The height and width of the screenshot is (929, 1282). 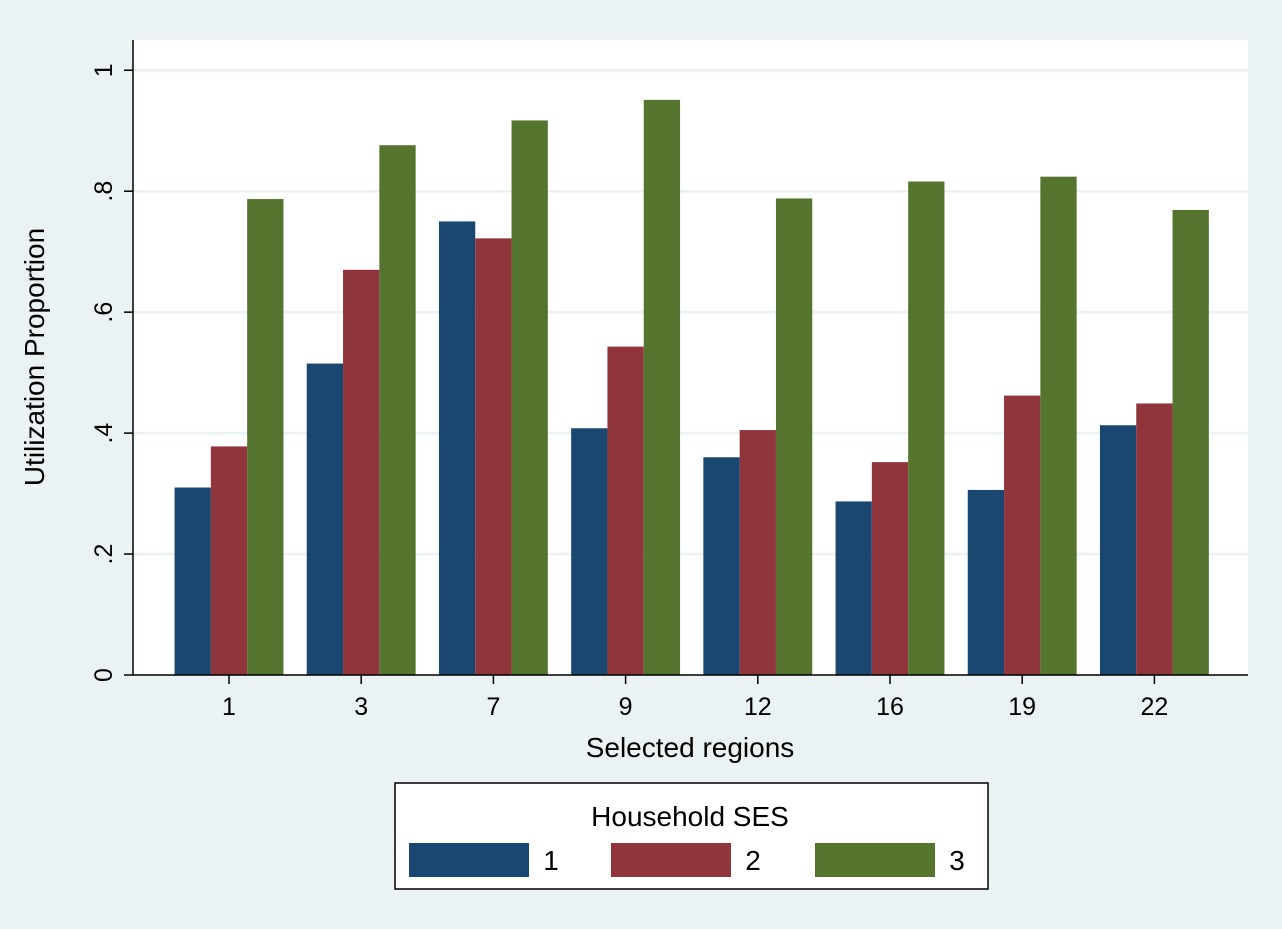 I want to click on x-tick-label: 1, so click(x=229, y=707).